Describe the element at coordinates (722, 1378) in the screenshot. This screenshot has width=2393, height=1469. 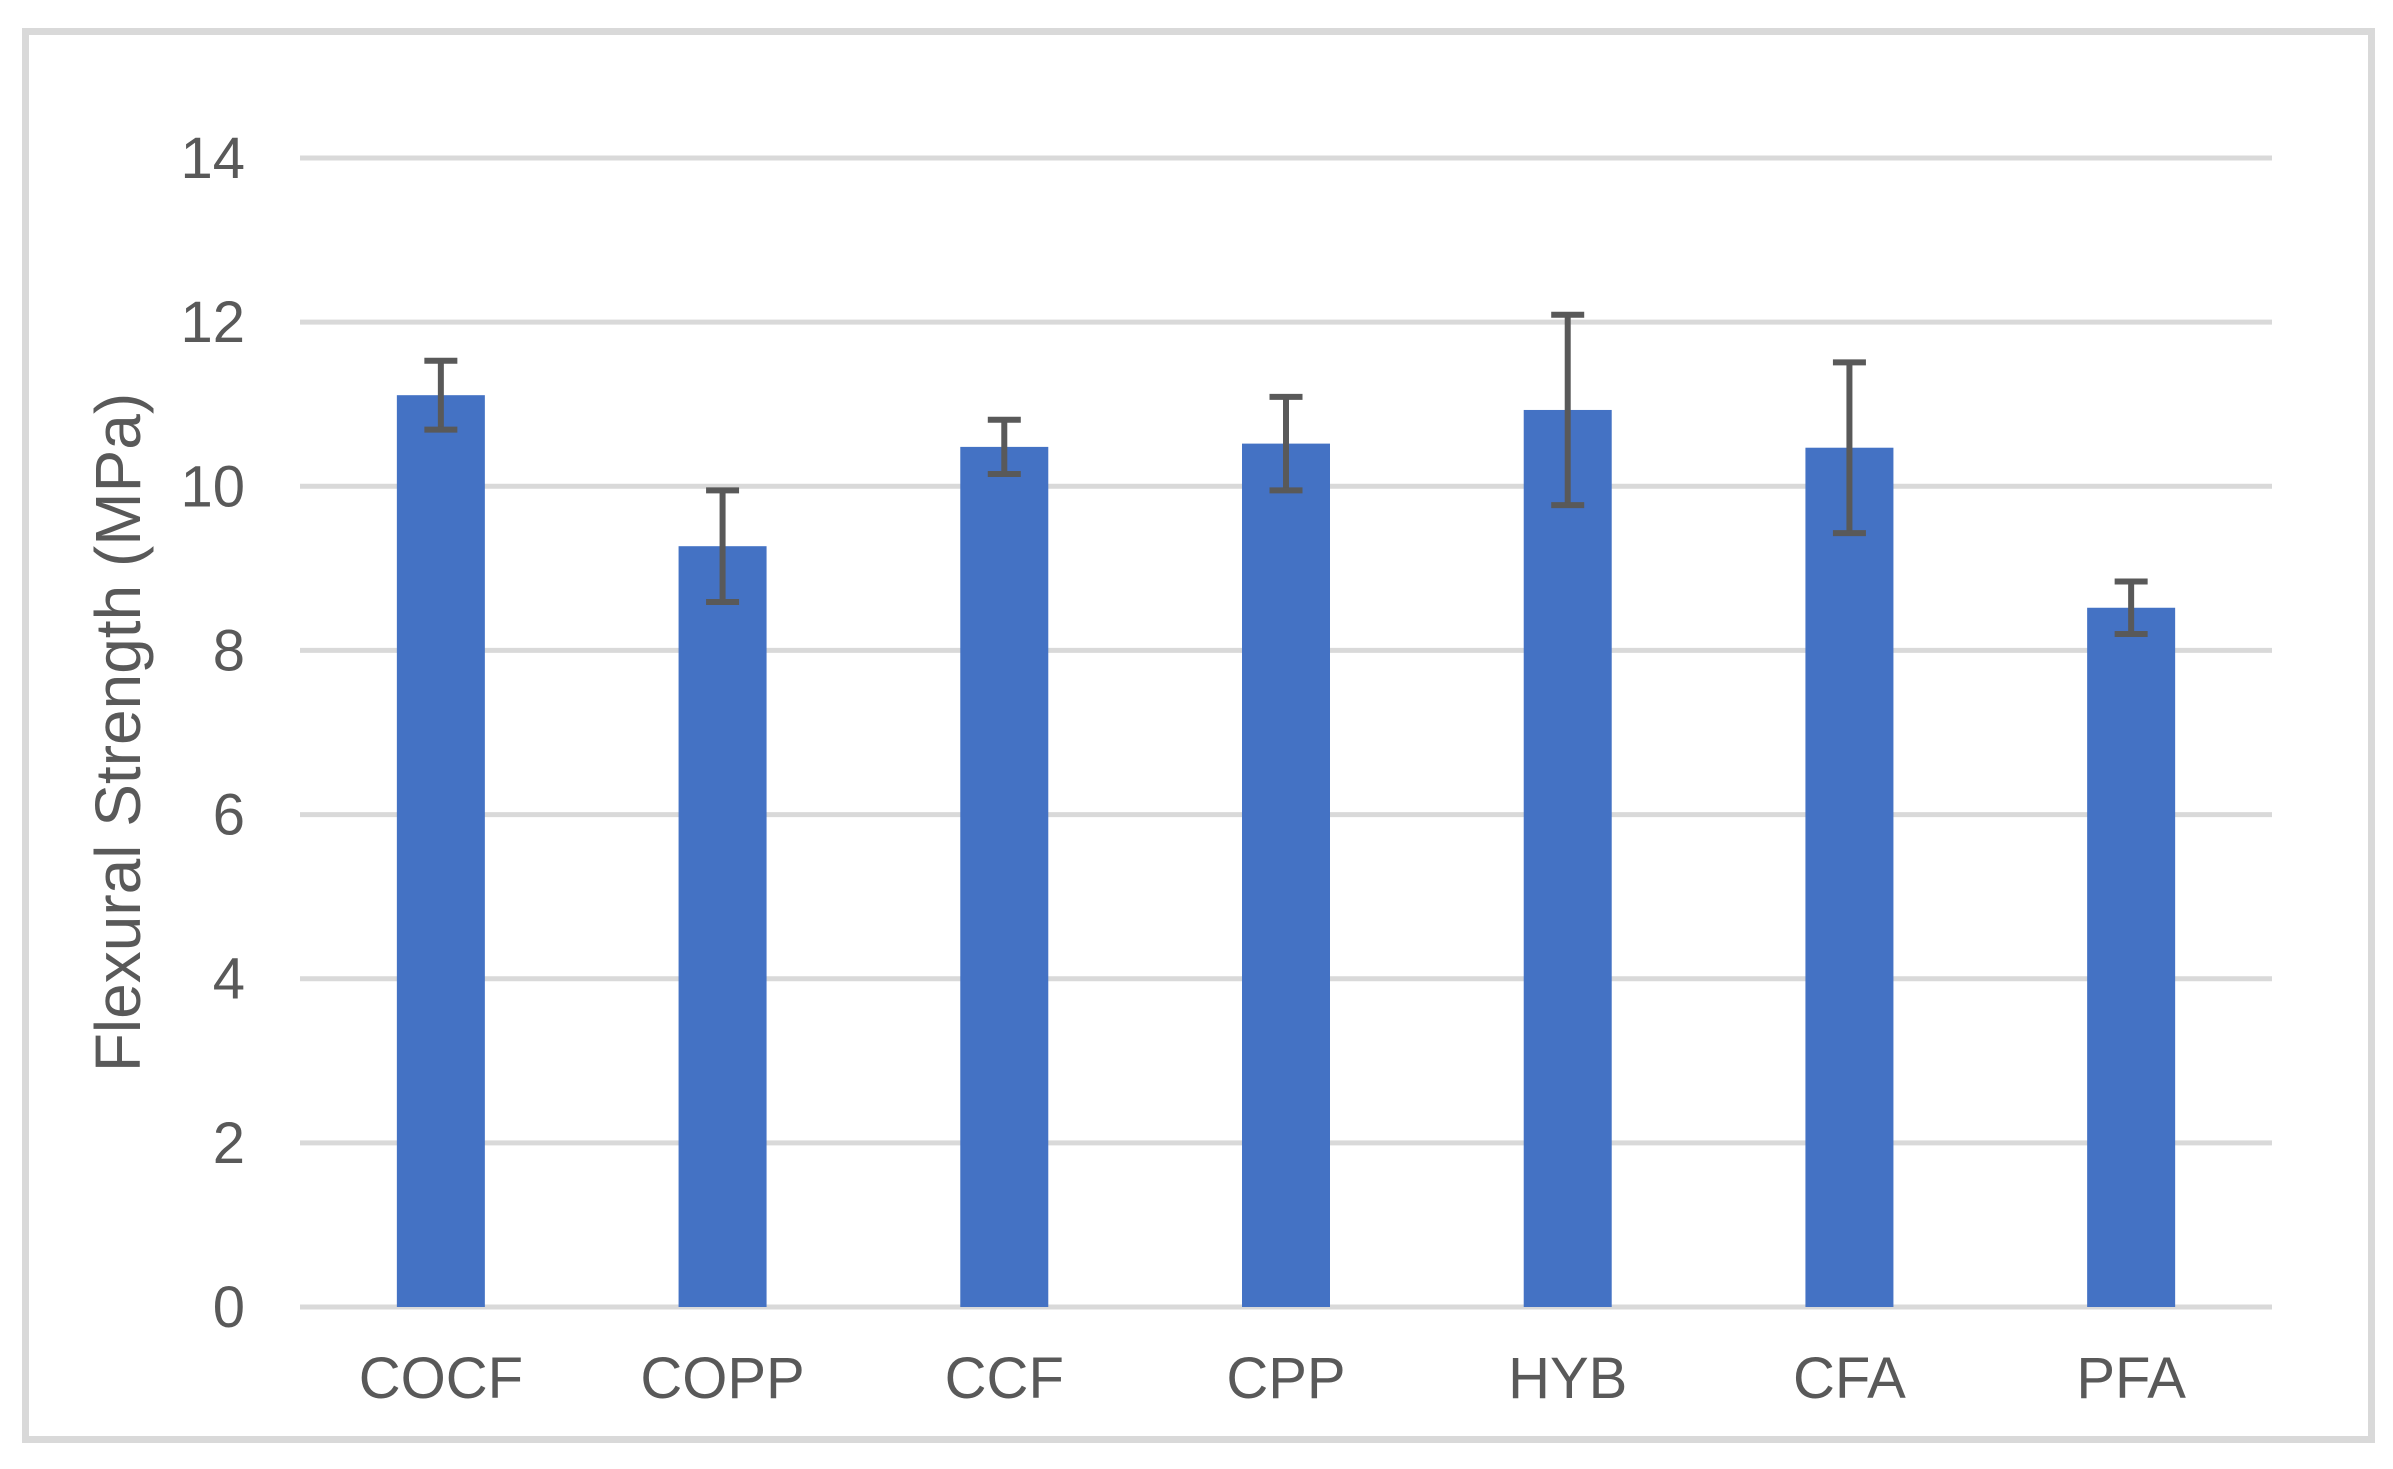
I see `x-category-label: COPP` at that location.